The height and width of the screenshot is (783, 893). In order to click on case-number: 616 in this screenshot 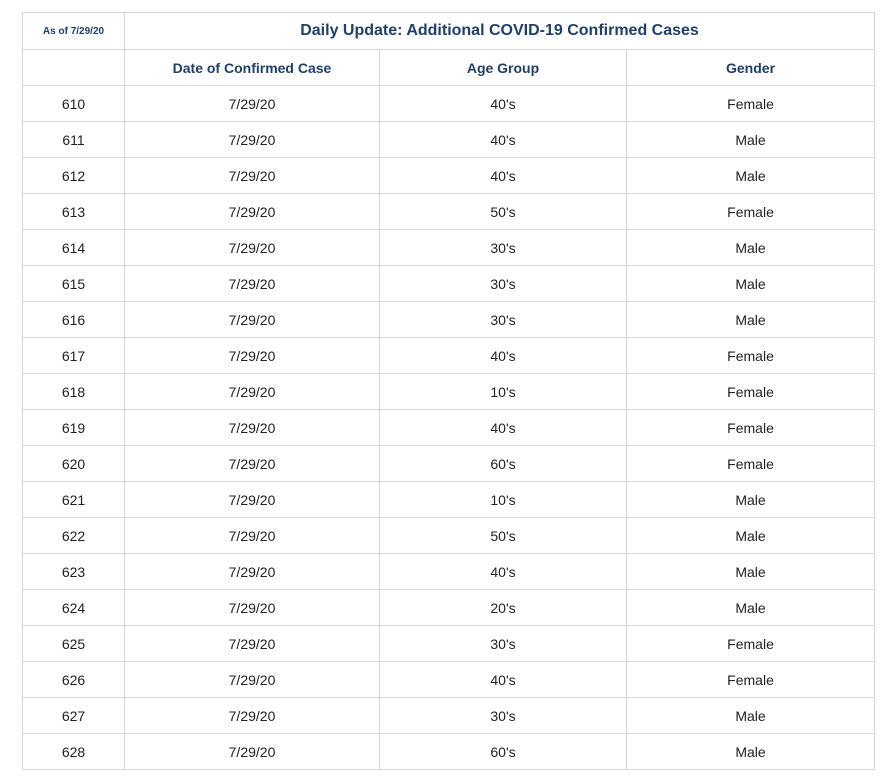, I will do `click(73, 319)`.